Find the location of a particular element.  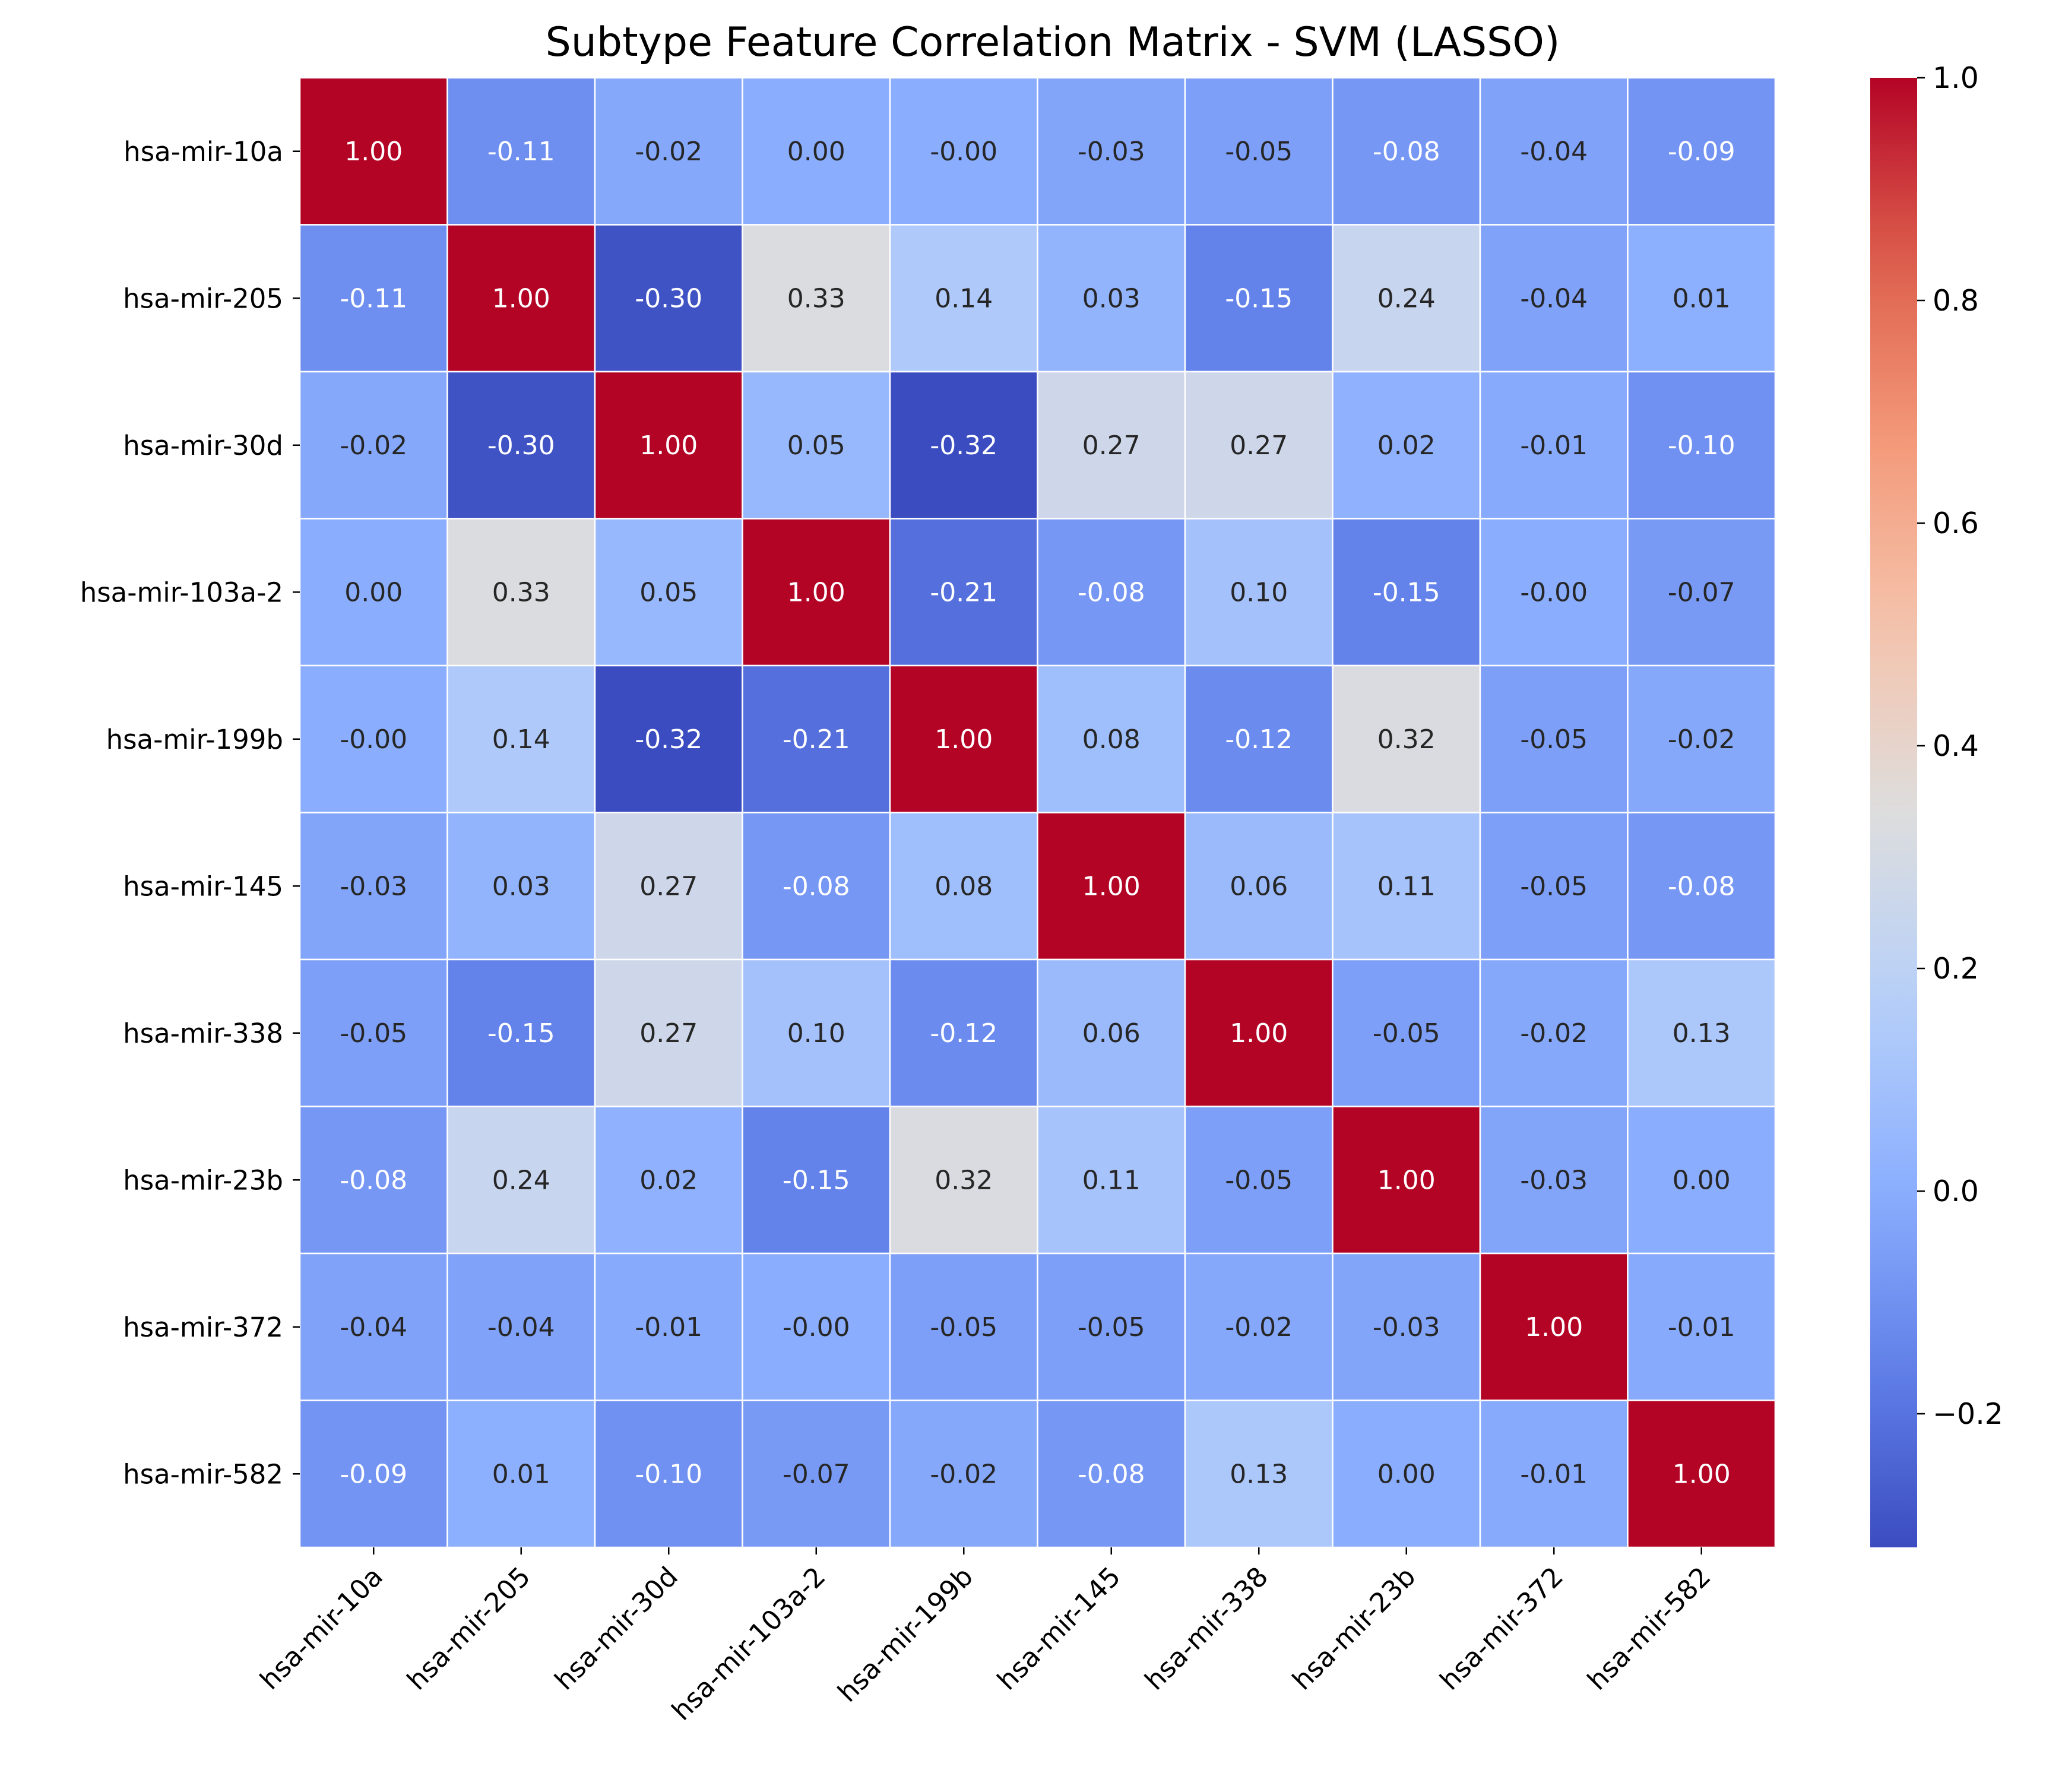

colorbar-tick-label: 0.0 is located at coordinates (1956, 1191).